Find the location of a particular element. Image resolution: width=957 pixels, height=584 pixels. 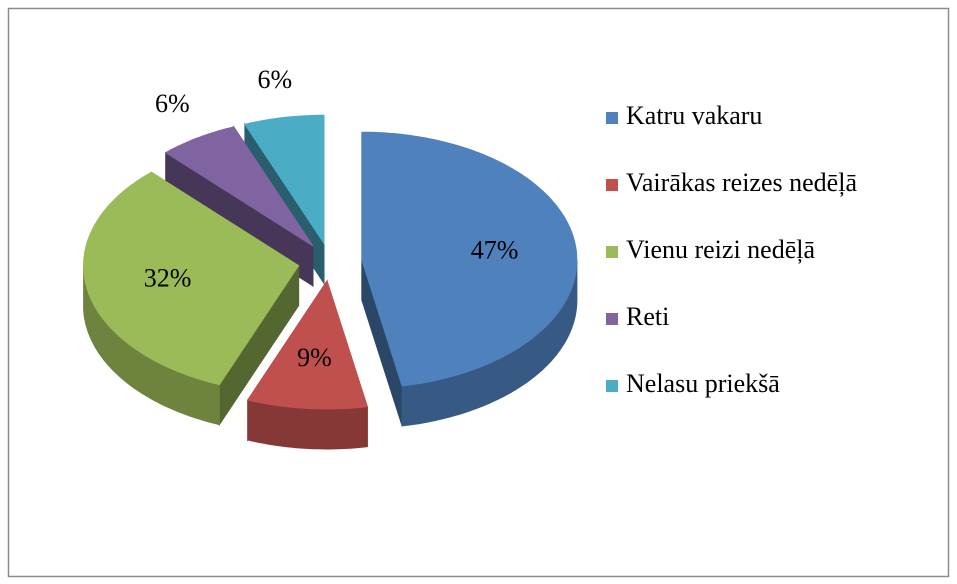

legend-label: Katru vakaru is located at coordinates (694, 115).